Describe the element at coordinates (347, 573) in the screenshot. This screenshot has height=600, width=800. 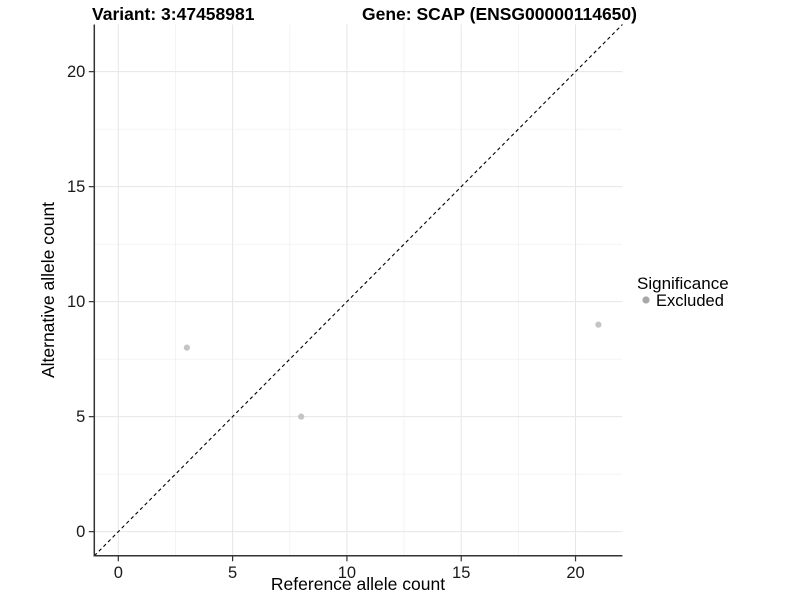
I see `x-tick-label: 10` at that location.